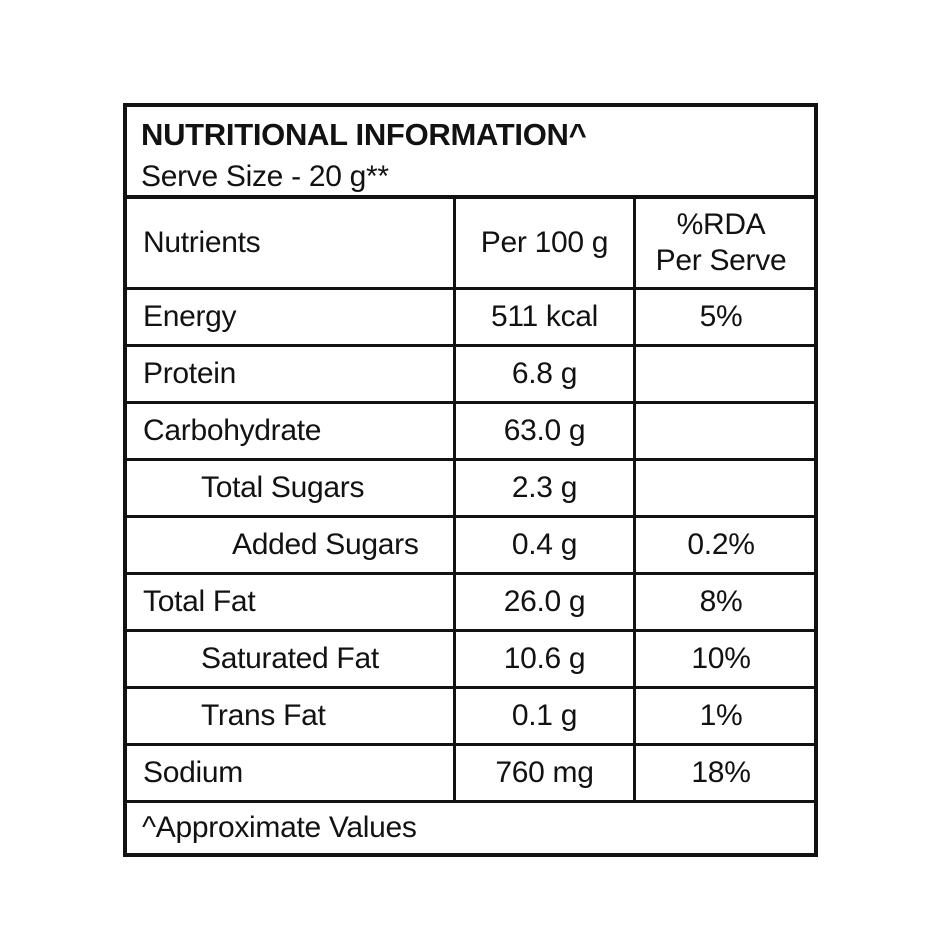  Describe the element at coordinates (283, 487) in the screenshot. I see `nutrient-name: Total Sugars` at that location.